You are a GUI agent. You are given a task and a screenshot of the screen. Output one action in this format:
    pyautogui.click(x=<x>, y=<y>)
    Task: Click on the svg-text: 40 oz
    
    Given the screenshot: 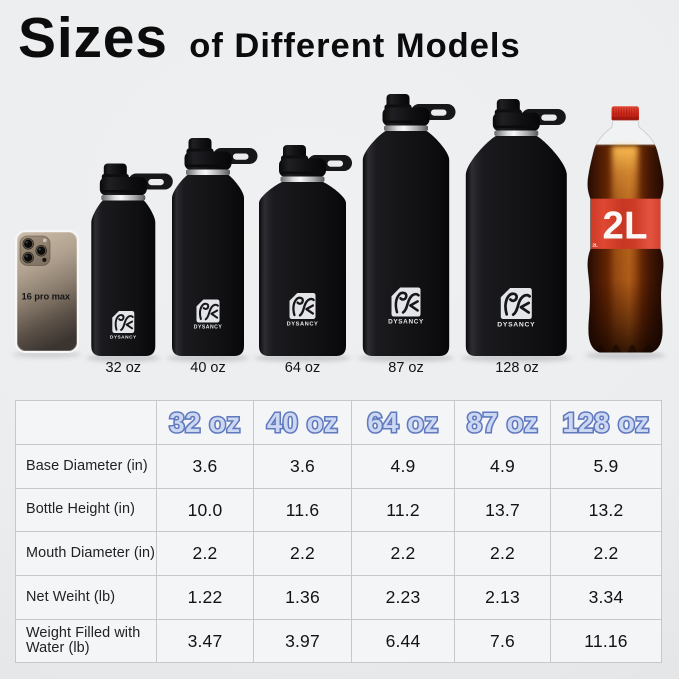 What is the action you would take?
    pyautogui.click(x=207, y=368)
    